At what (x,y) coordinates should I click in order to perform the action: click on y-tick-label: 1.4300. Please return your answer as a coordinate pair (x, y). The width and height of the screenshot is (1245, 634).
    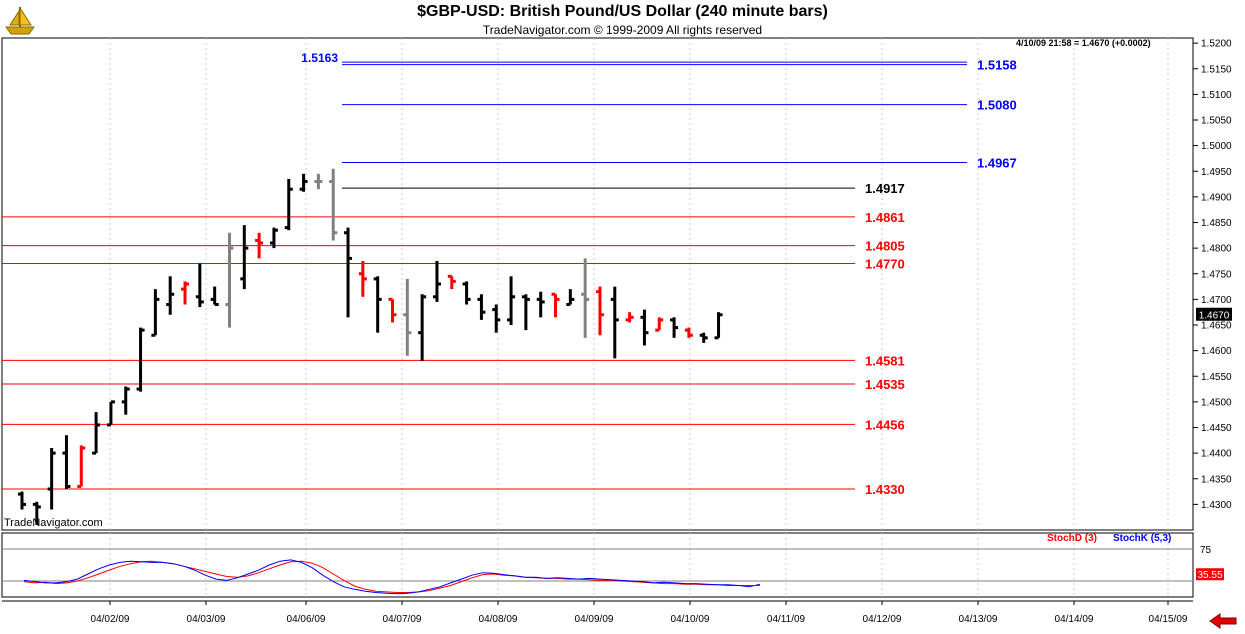
    Looking at the image, I should click on (1216, 505).